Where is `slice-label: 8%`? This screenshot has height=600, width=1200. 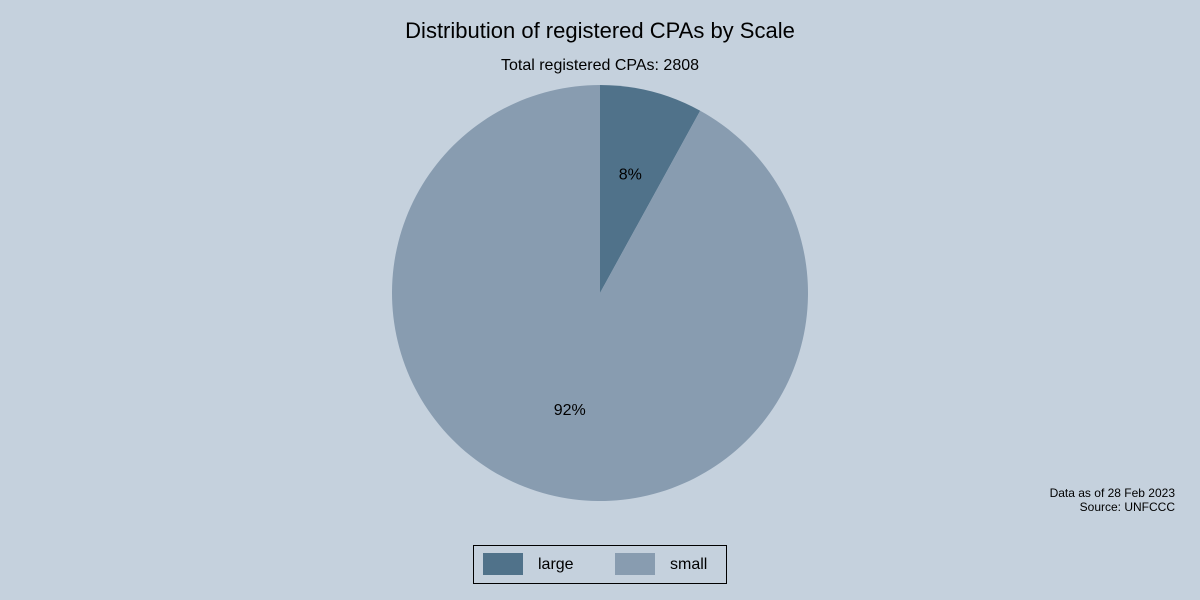
slice-label: 8% is located at coordinates (630, 174).